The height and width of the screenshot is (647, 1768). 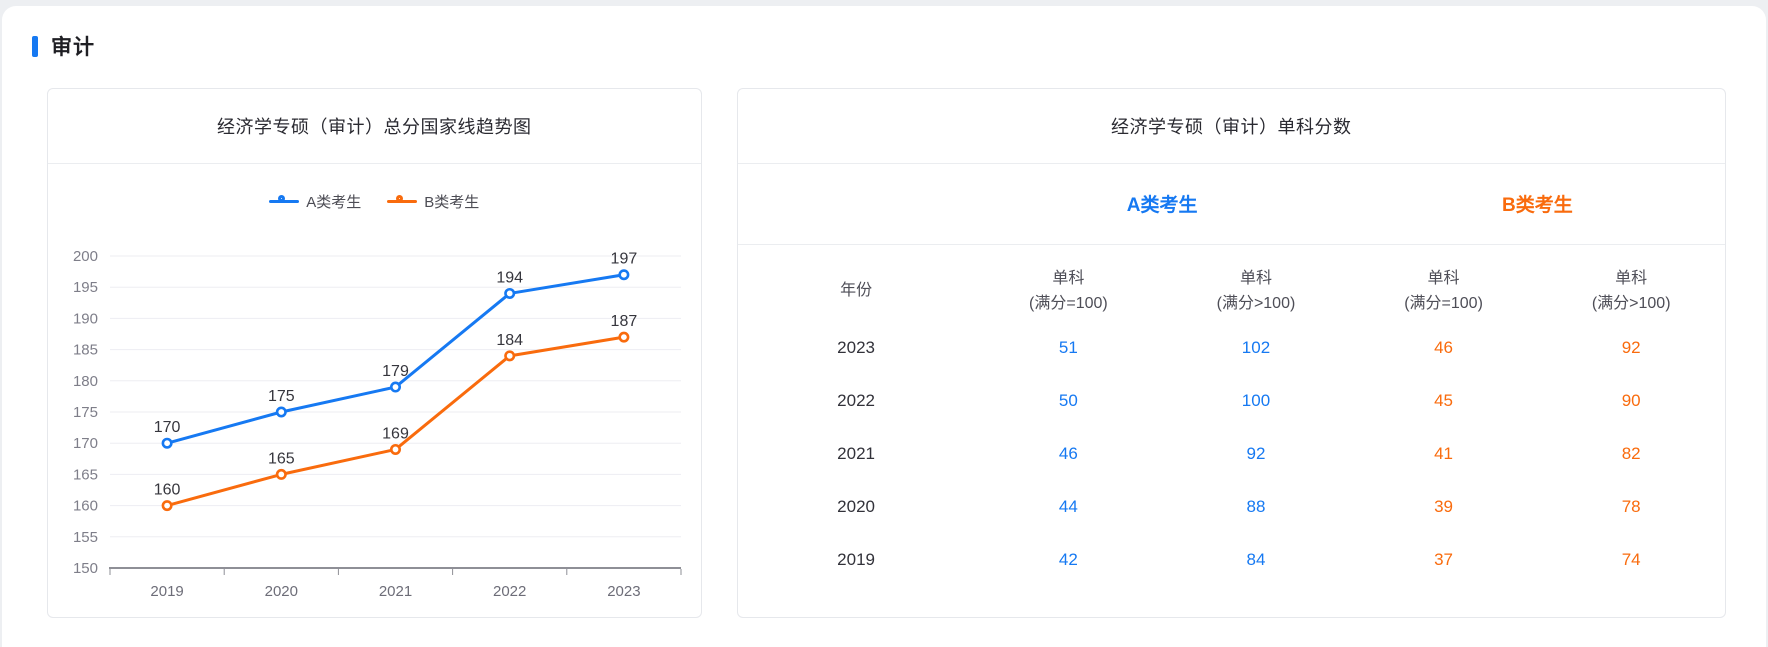 What do you see at coordinates (623, 321) in the screenshot?
I see `svg-text: 187` at bounding box center [623, 321].